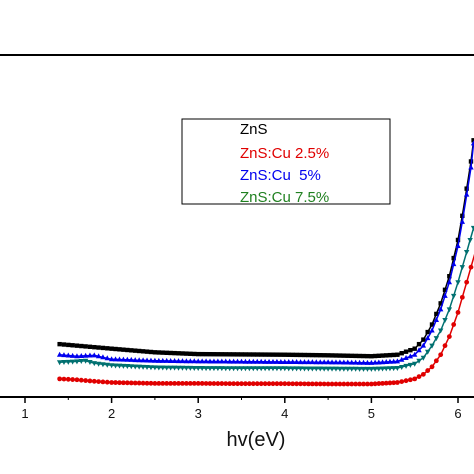 The height and width of the screenshot is (474, 474). I want to click on x-tick-label: 6, so click(457, 413).